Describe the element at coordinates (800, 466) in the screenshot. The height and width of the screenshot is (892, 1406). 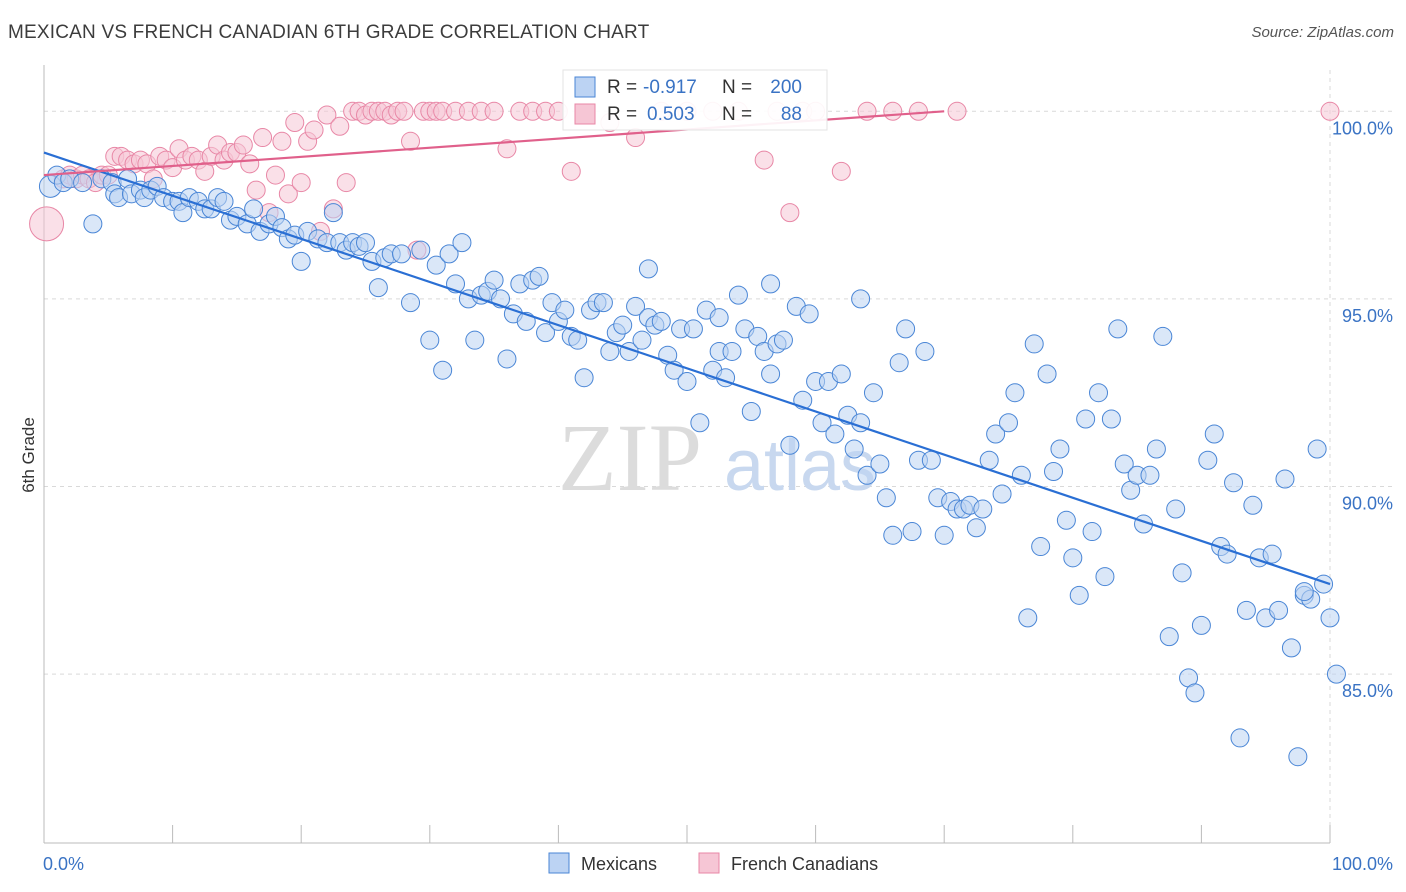
I see `watermark-atlas: atlas` at that location.